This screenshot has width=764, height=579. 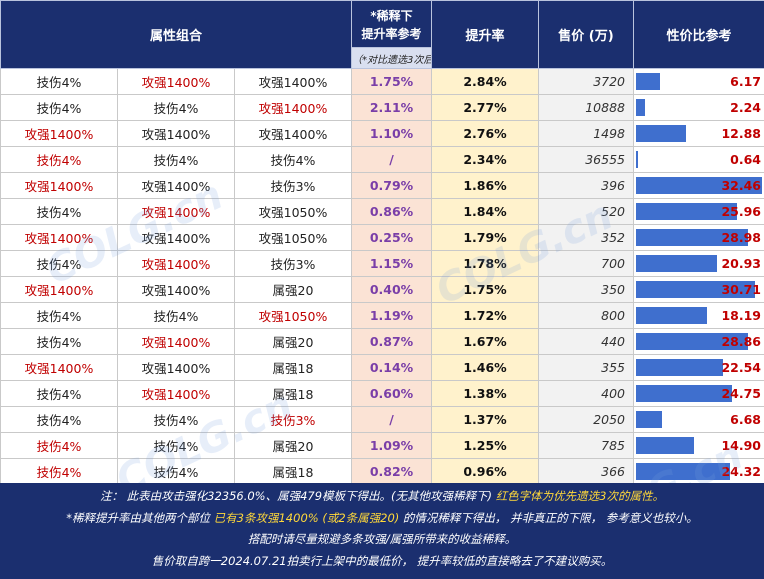 What do you see at coordinates (586, 237) in the screenshot?
I see `price-cell: 352` at bounding box center [586, 237].